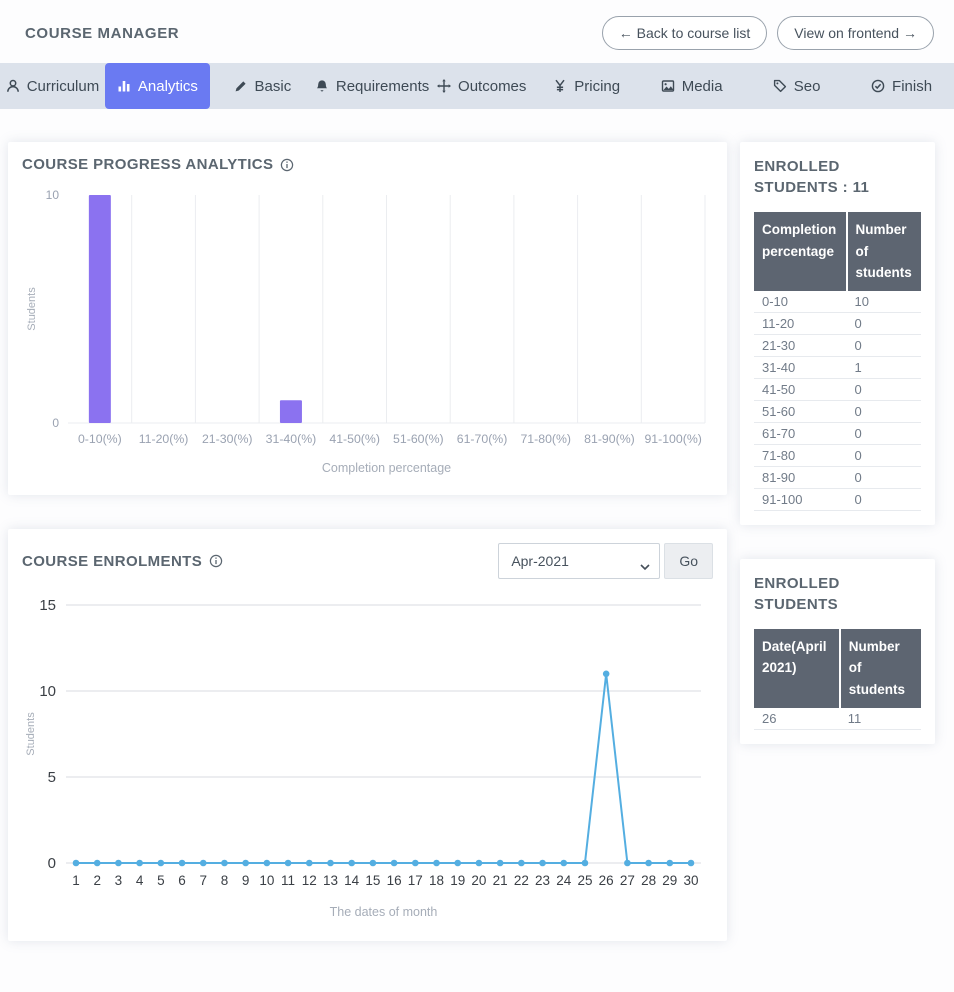 The image size is (954, 992). Describe the element at coordinates (273, 86) in the screenshot. I see `tab-label: Basic` at that location.